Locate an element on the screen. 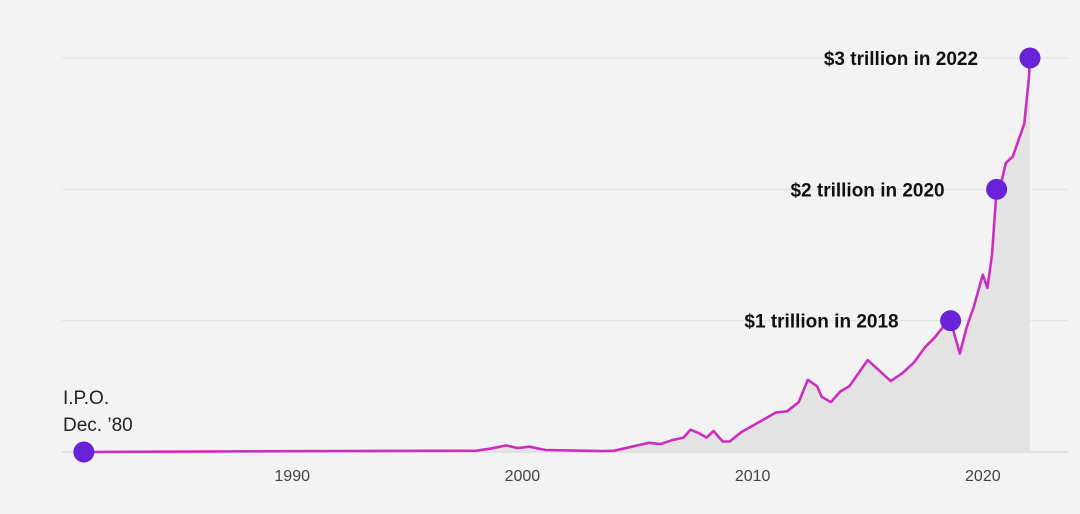 The image size is (1080, 514). ipo-marker is located at coordinates (84, 452).